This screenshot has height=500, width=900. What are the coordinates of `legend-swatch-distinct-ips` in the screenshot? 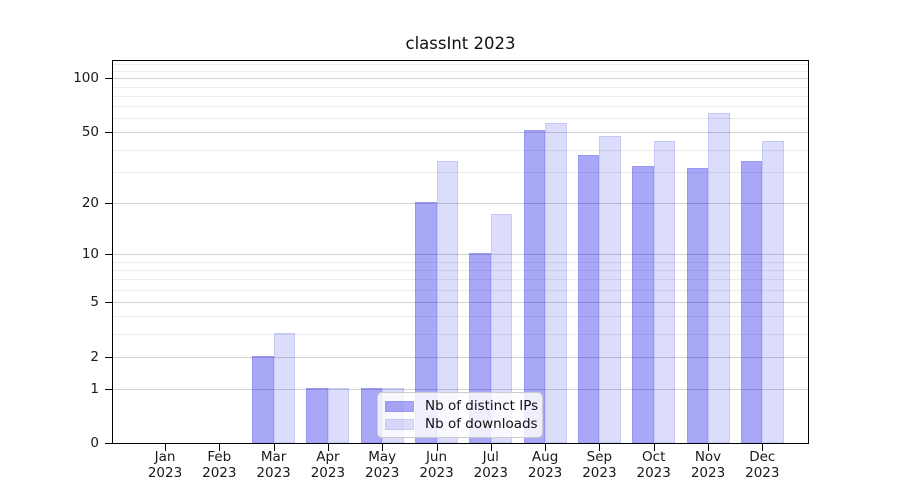 It's located at (399, 406).